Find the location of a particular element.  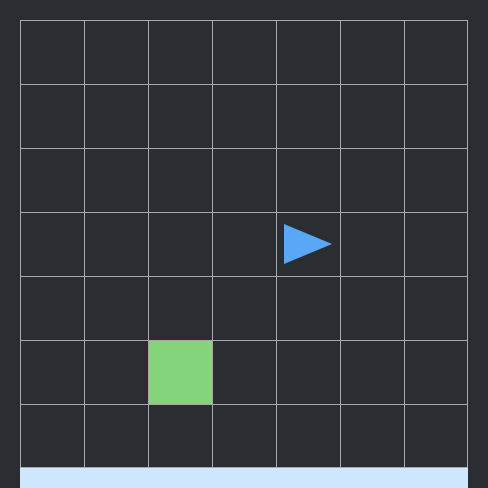

agent-arrow-icon is located at coordinates (308, 244).